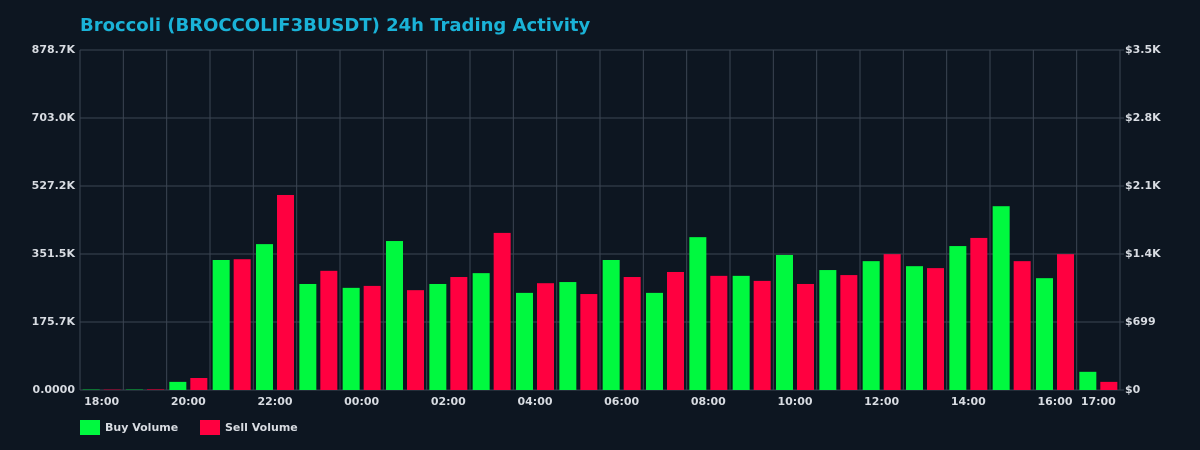  Describe the element at coordinates (1140, 321) in the screenshot. I see `y2-tick-label: $699` at that location.